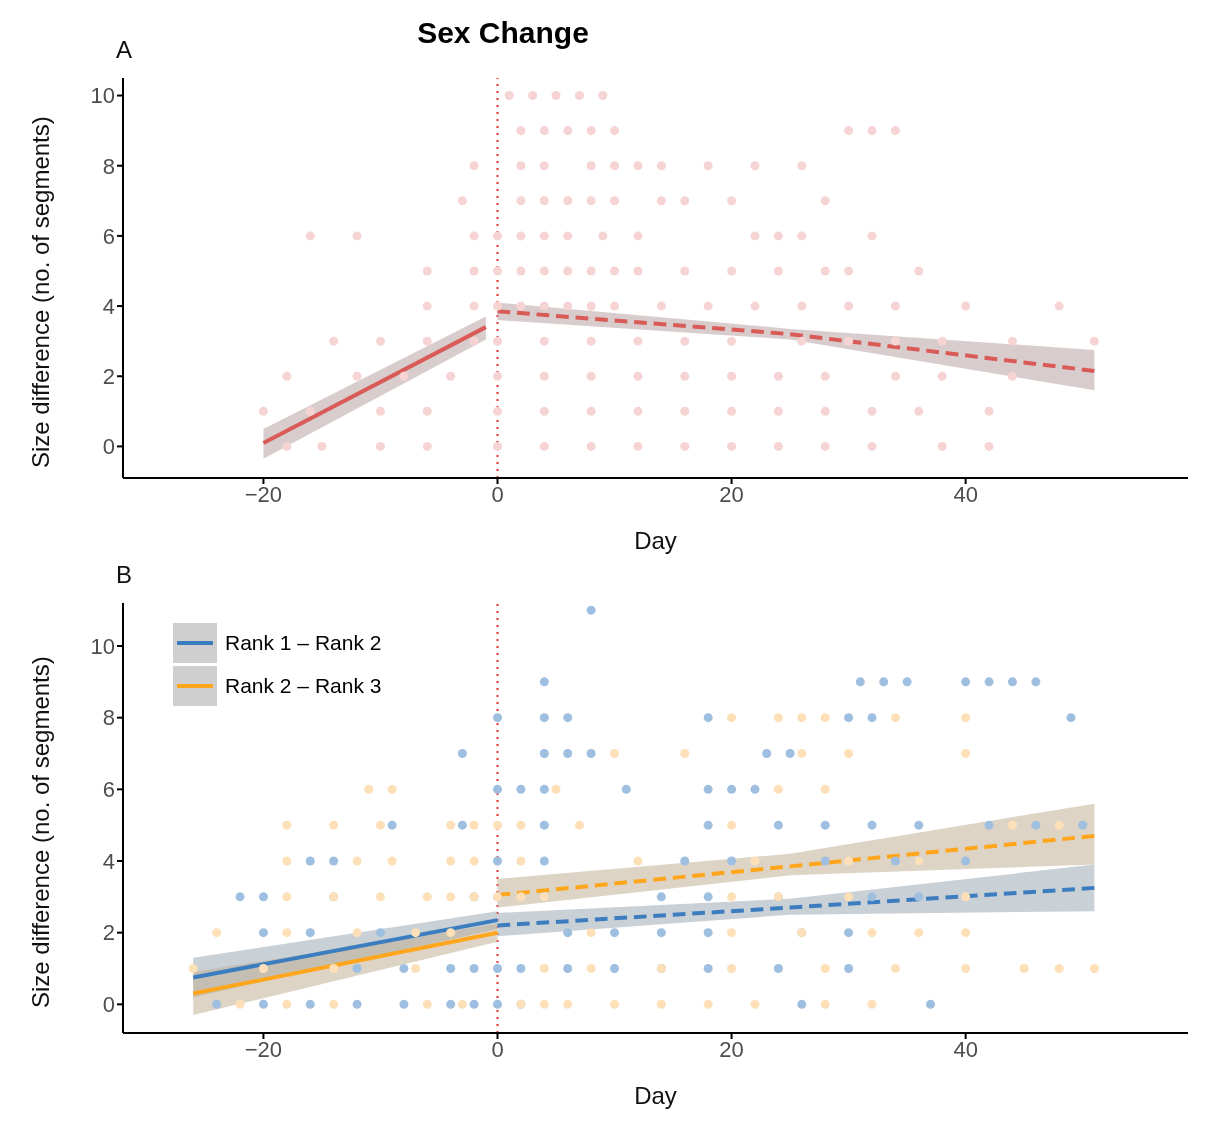 This screenshot has width=1205, height=1135. Describe the element at coordinates (124, 575) in the screenshot. I see `text: B` at that location.